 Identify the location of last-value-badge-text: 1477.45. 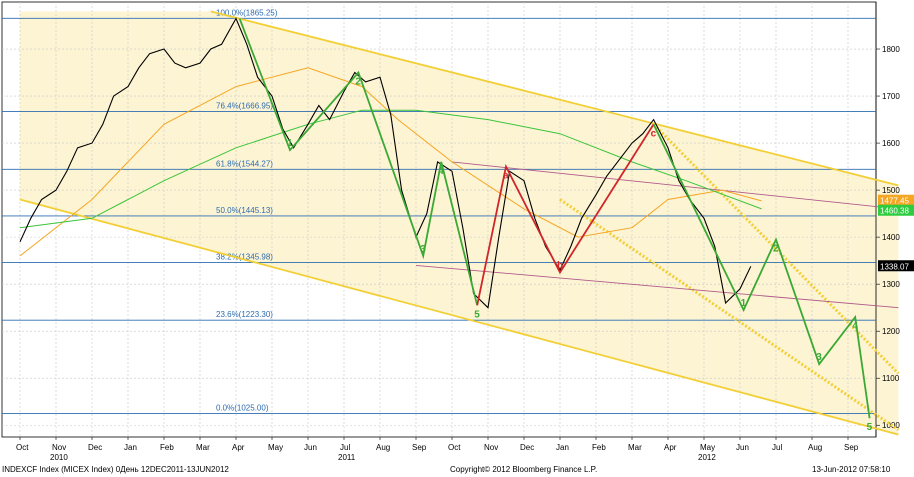
(894, 201).